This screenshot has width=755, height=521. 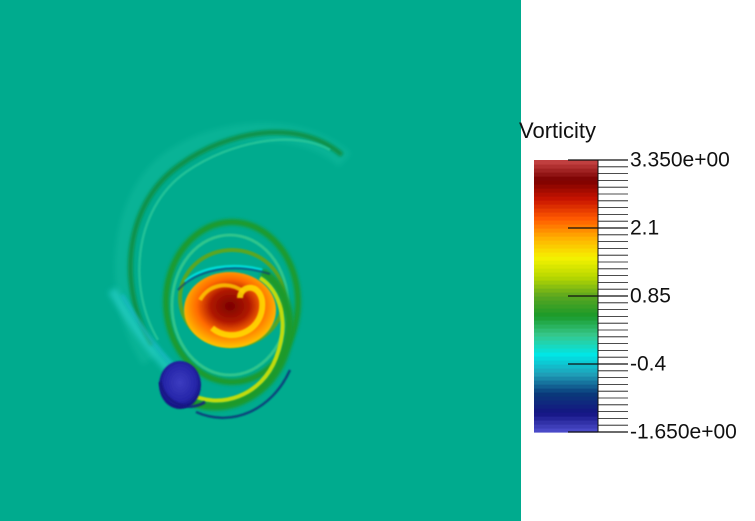 What do you see at coordinates (680, 160) in the screenshot?
I see `colorbar-tick-label: 3.350e+00` at bounding box center [680, 160].